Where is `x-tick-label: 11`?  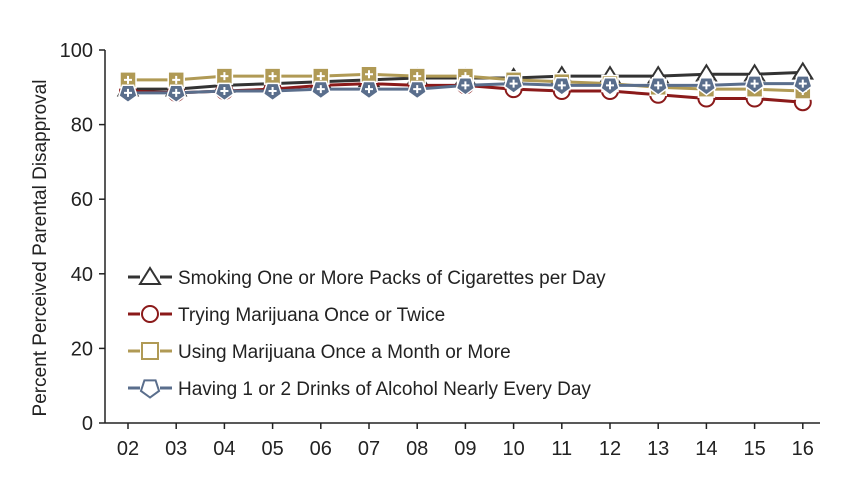 x-tick-label: 11 is located at coordinates (561, 449).